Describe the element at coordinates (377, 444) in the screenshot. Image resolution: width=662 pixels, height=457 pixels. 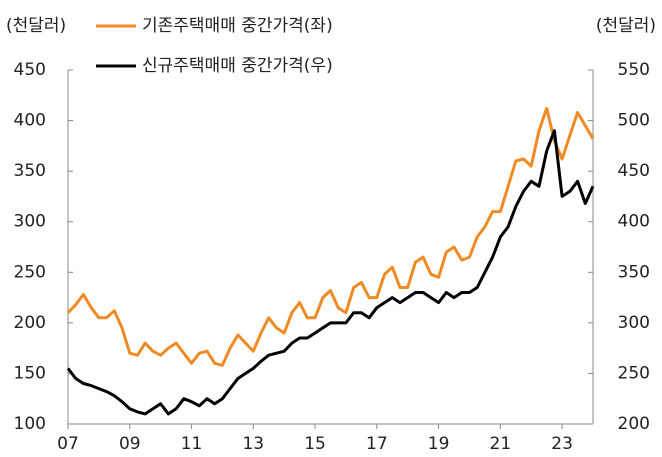
I see `x-tick-label: 17` at that location.